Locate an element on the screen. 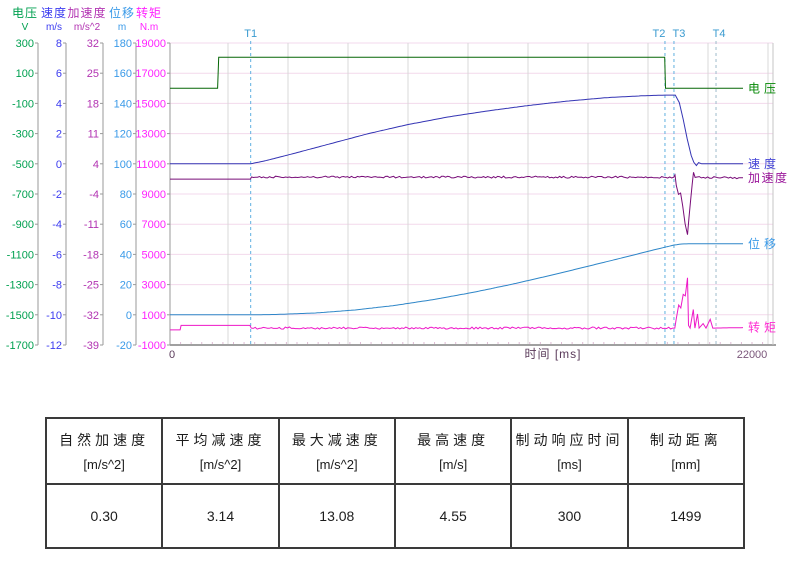 This screenshot has height=568, width=791. axis-tick-label-voltage: -700 is located at coordinates (23, 195).